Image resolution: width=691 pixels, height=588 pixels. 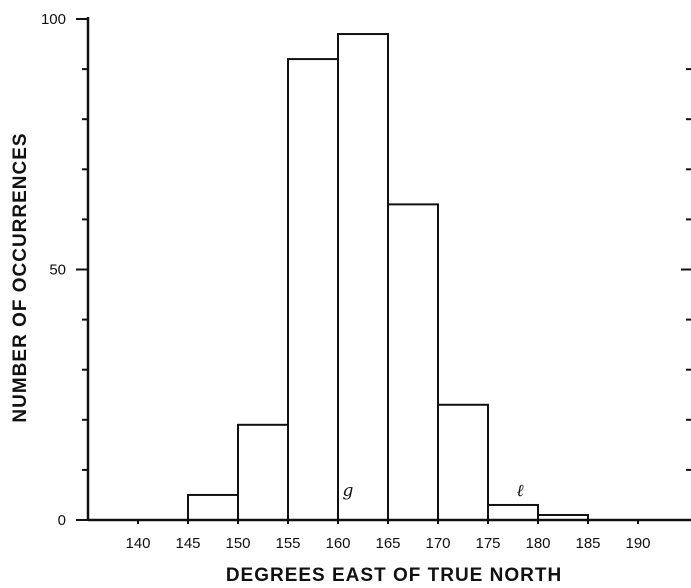 I want to click on x-tick-label: 145, so click(x=187, y=543).